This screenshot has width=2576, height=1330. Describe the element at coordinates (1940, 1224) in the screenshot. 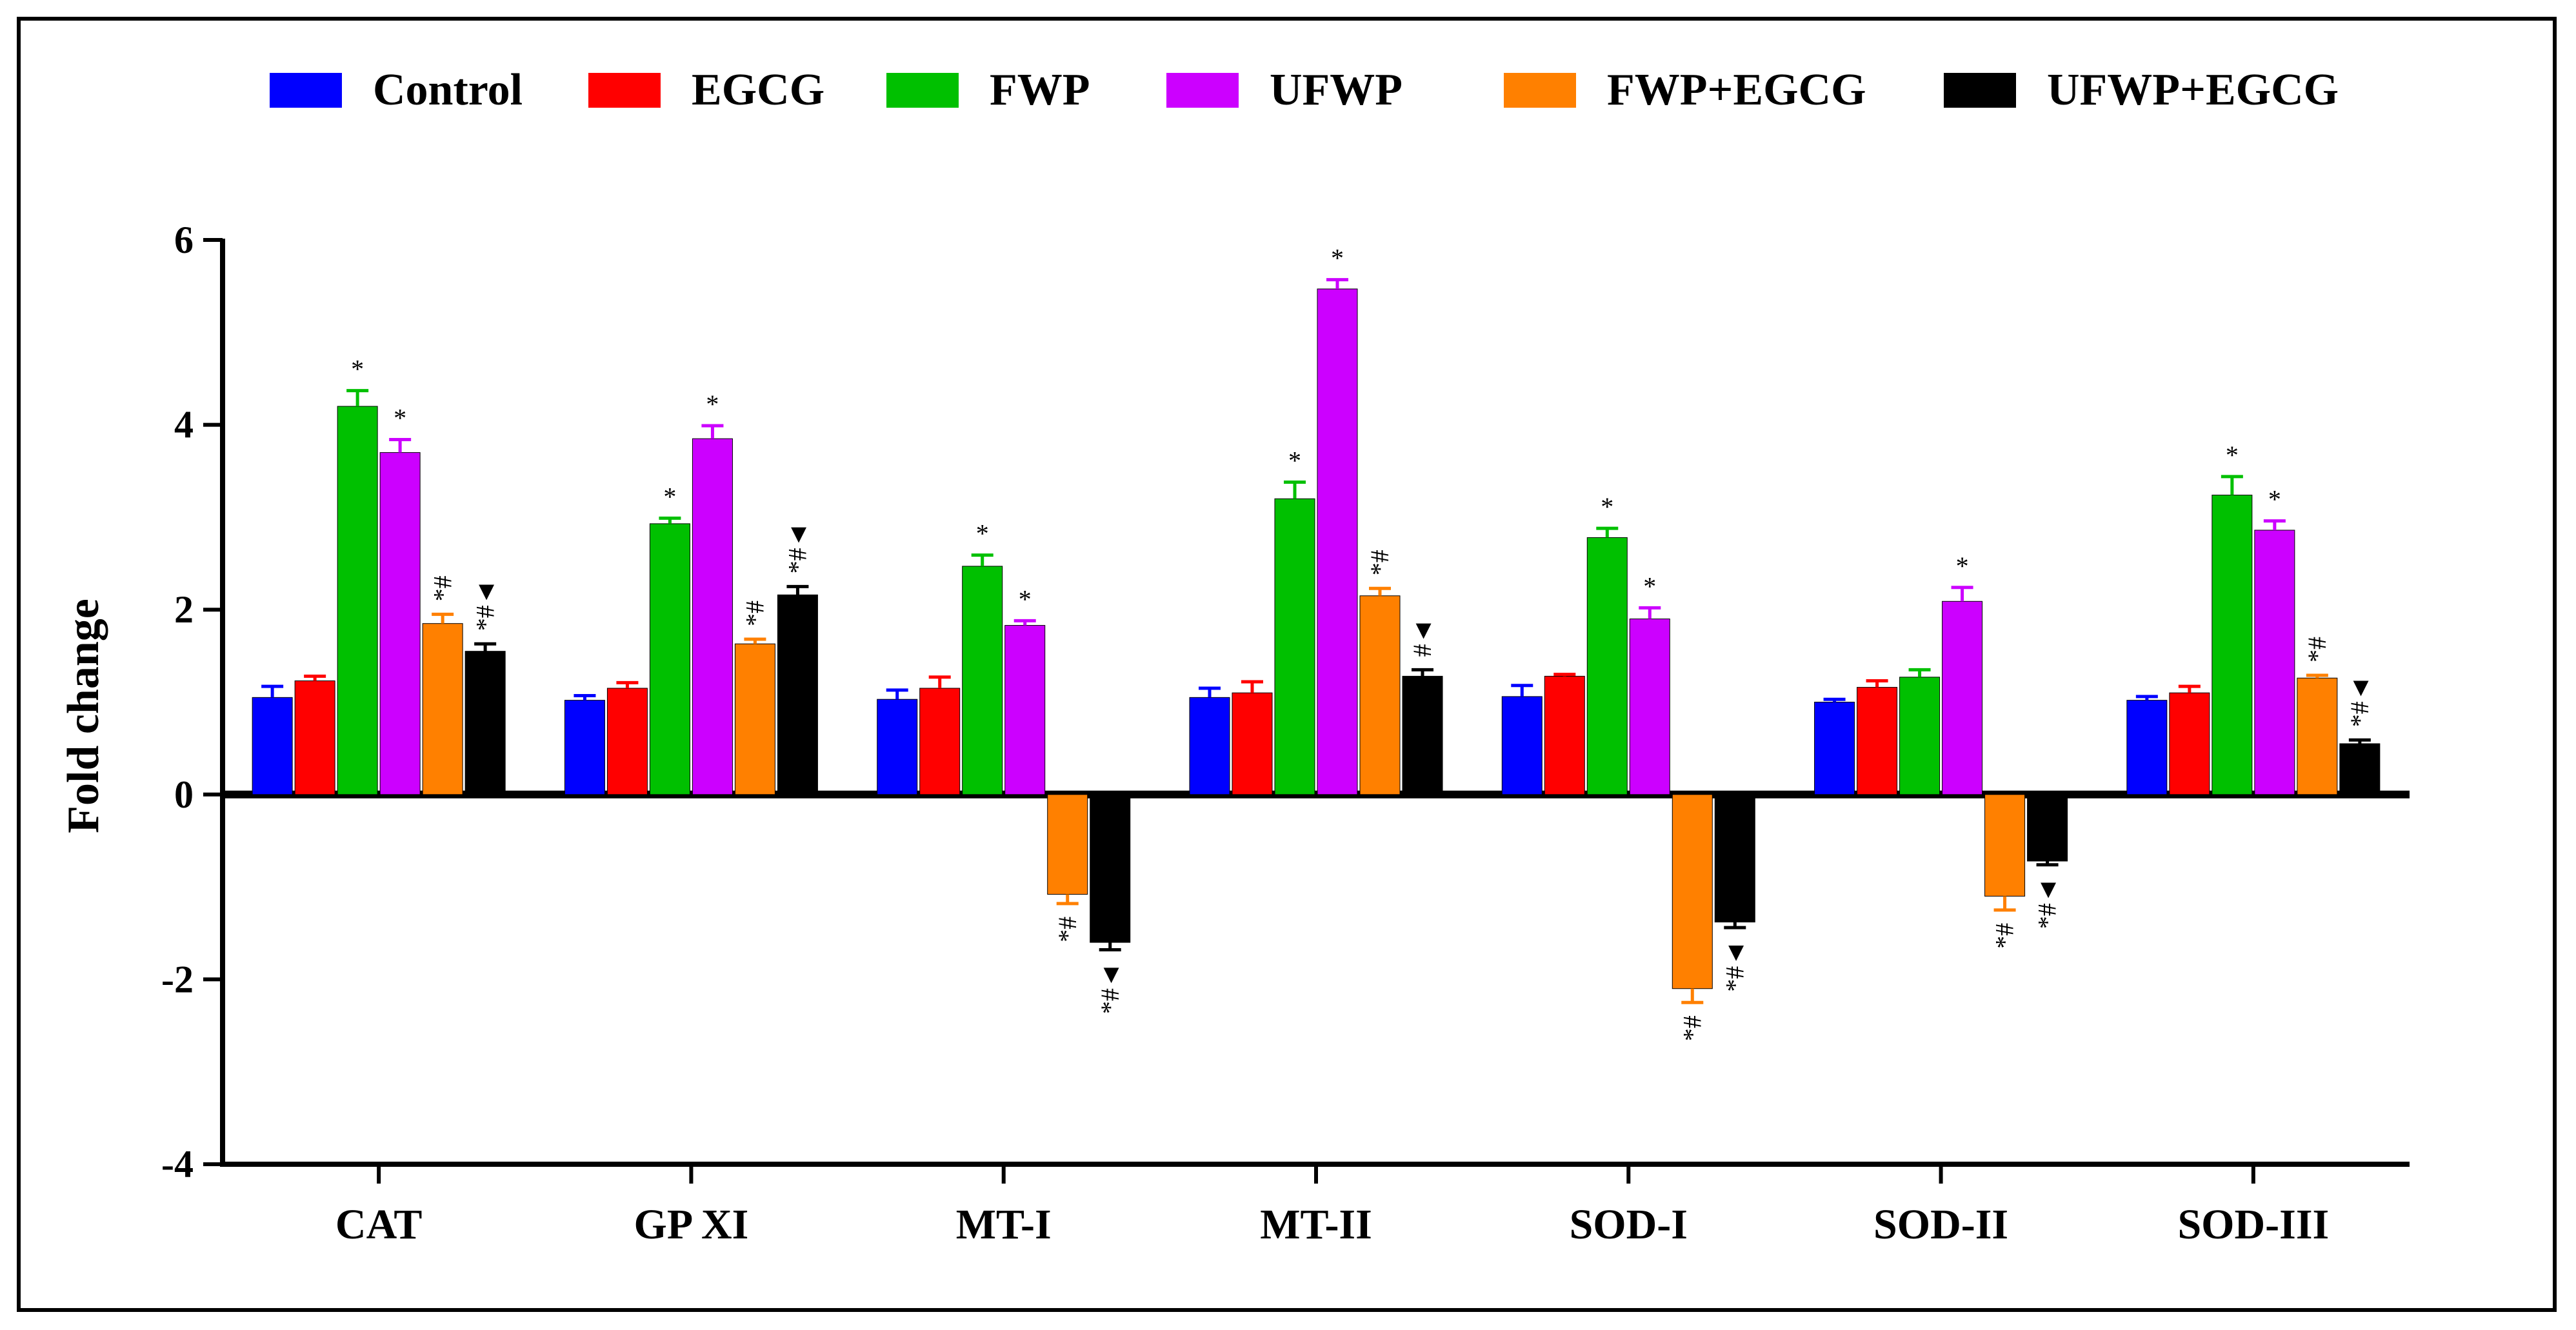

I see `x-tick-label: SOD-II` at that location.